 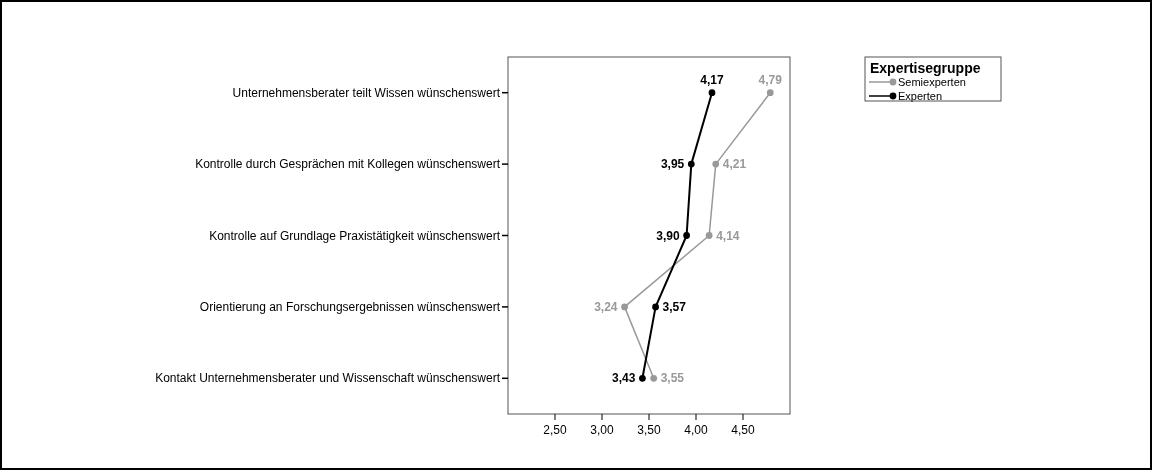 I want to click on y-tick-label: Kontrolle durch Gesprächen mit Kollegen wünschenswert, so click(x=348, y=164).